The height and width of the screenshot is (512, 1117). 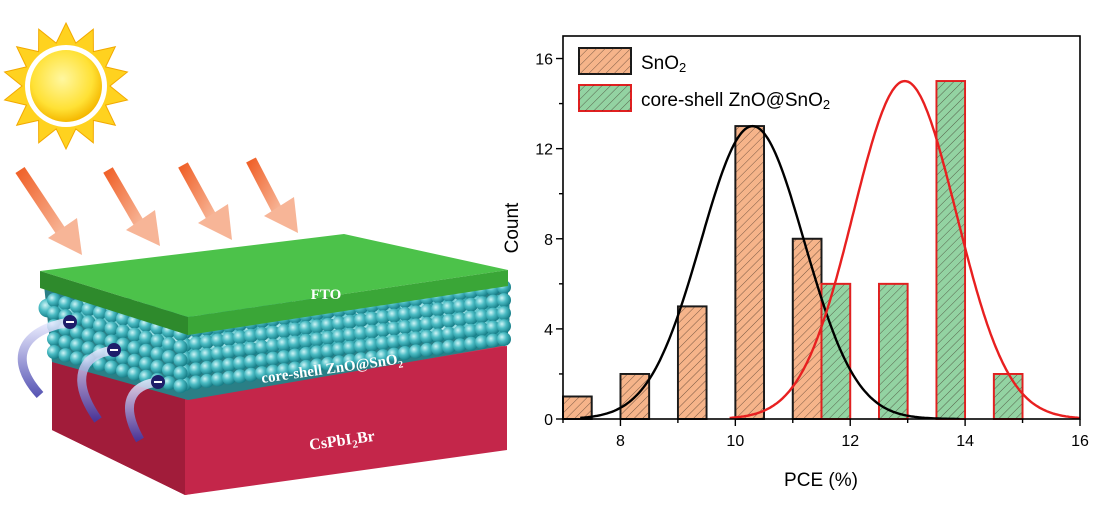 I want to click on perovskite-layer, so click(x=279, y=419).